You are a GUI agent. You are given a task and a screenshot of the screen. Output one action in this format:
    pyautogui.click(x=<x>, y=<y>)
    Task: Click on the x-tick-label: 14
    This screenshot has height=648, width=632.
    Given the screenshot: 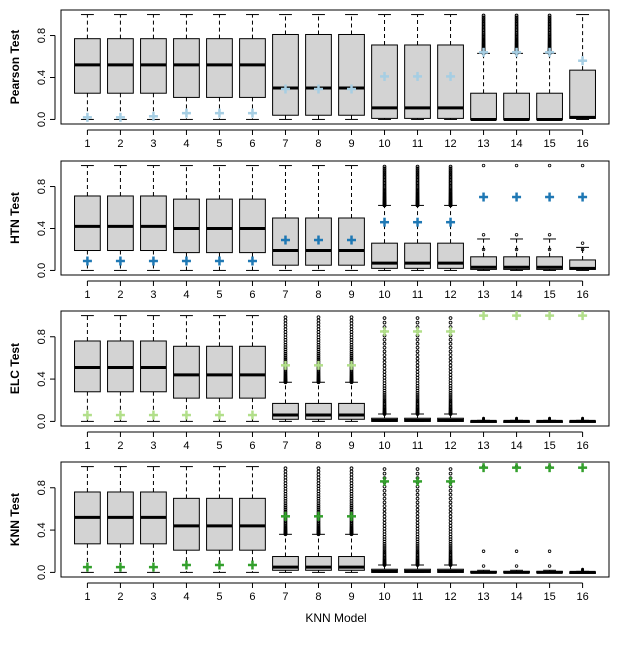 What is the action you would take?
    pyautogui.click(x=516, y=446)
    